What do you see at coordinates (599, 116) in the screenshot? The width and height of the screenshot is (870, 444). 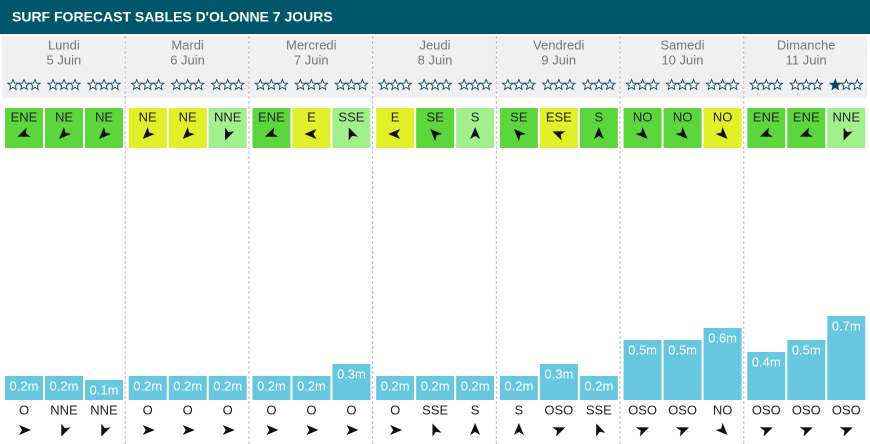 I see `wind-direction: S` at bounding box center [599, 116].